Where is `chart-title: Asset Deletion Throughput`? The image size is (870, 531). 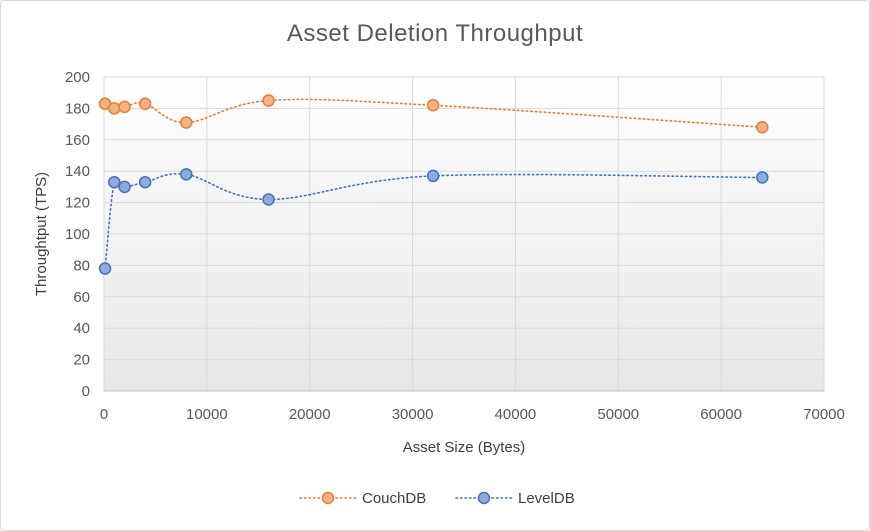
chart-title: Asset Deletion Throughput is located at coordinates (435, 33).